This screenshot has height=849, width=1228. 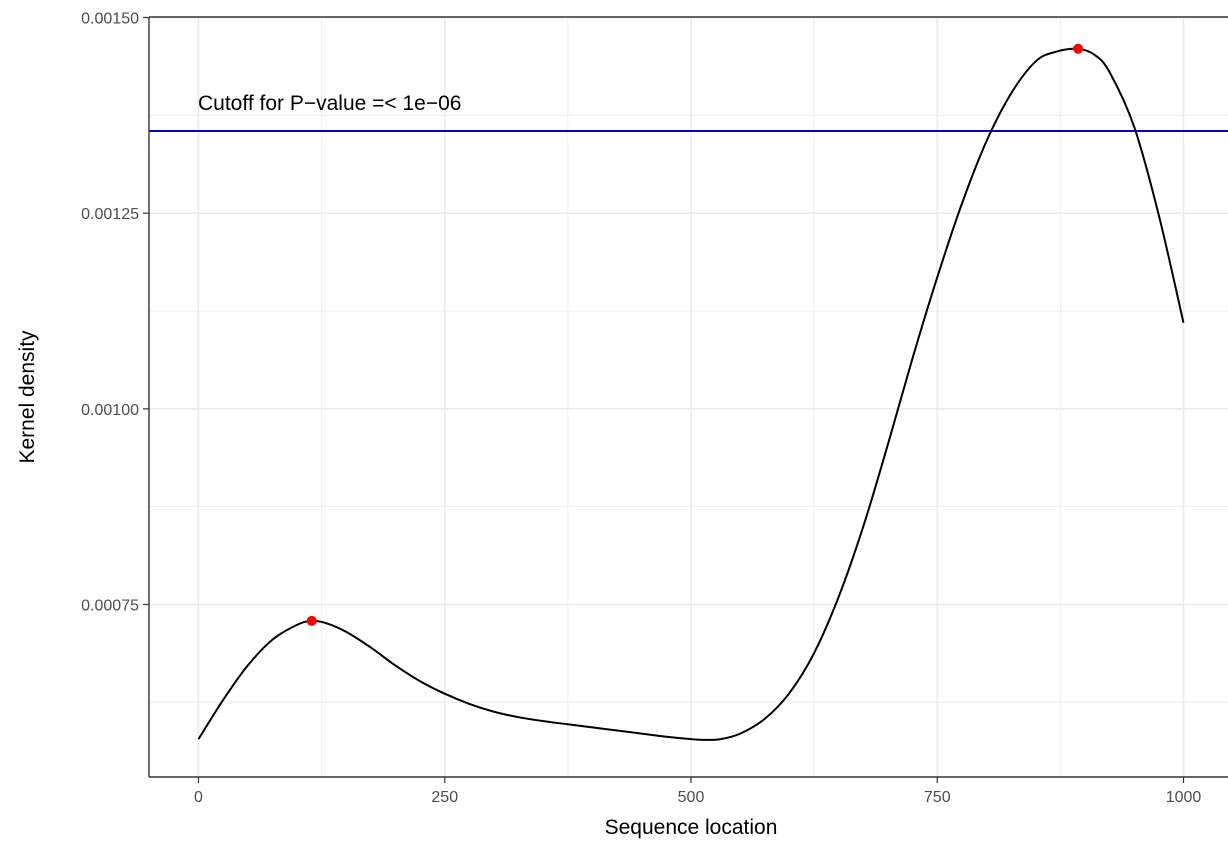 What do you see at coordinates (937, 797) in the screenshot?
I see `x-tick-label: 750` at bounding box center [937, 797].